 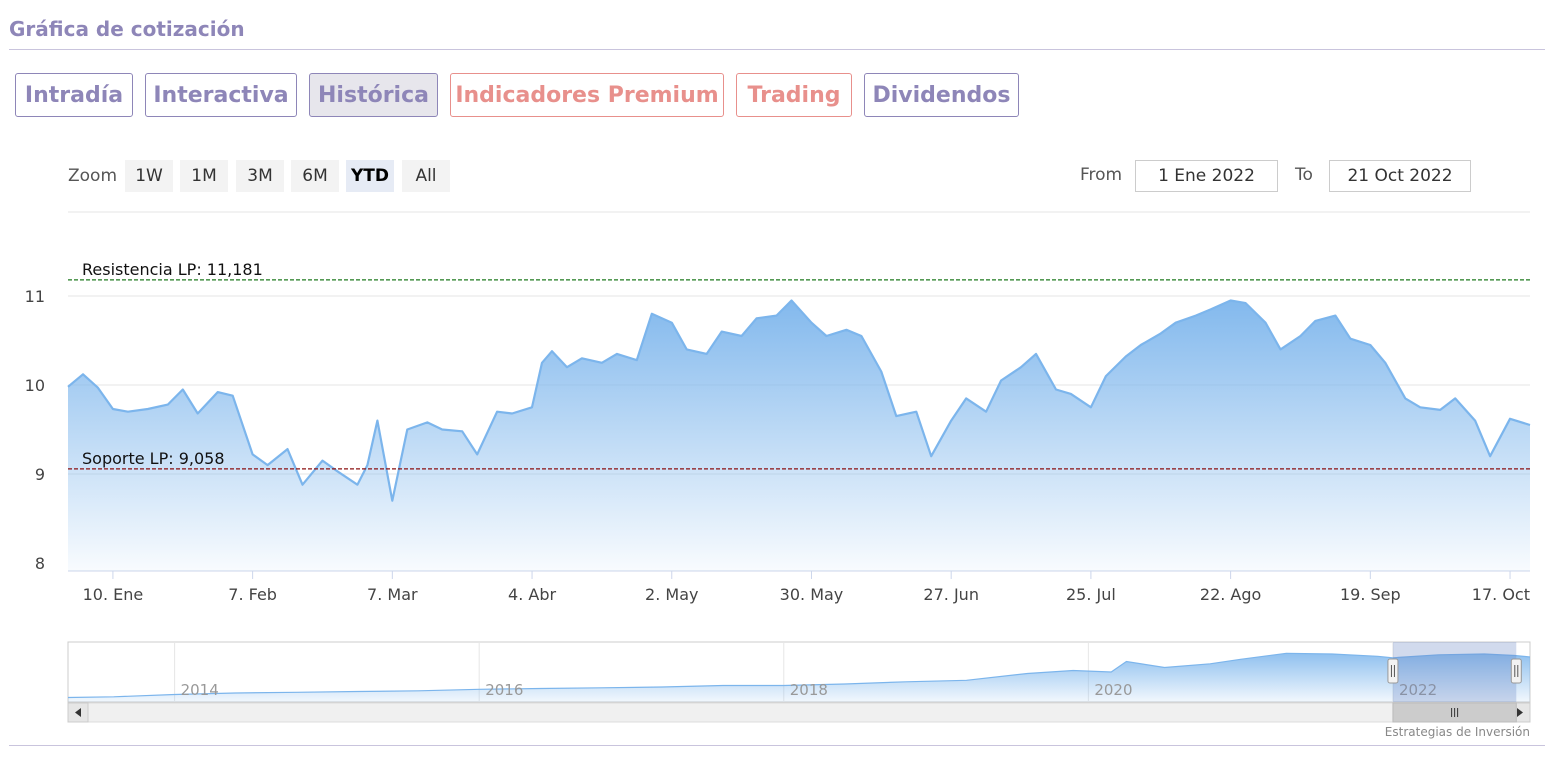 What do you see at coordinates (35, 385) in the screenshot?
I see `y-tick-label: 10` at bounding box center [35, 385].